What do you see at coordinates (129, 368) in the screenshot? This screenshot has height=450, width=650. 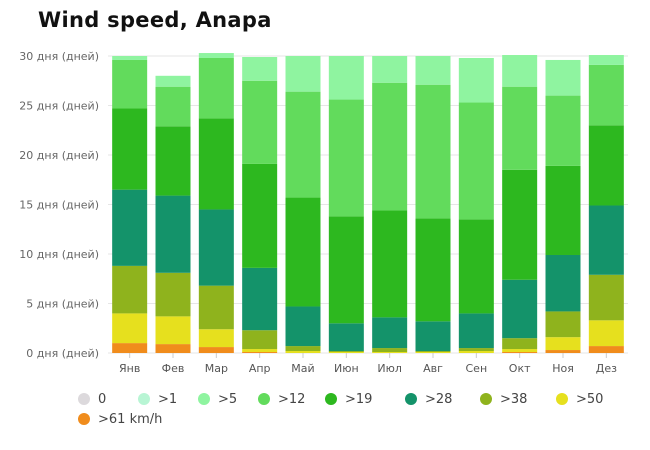 I see `x-tick-label: Янв` at bounding box center [129, 368].